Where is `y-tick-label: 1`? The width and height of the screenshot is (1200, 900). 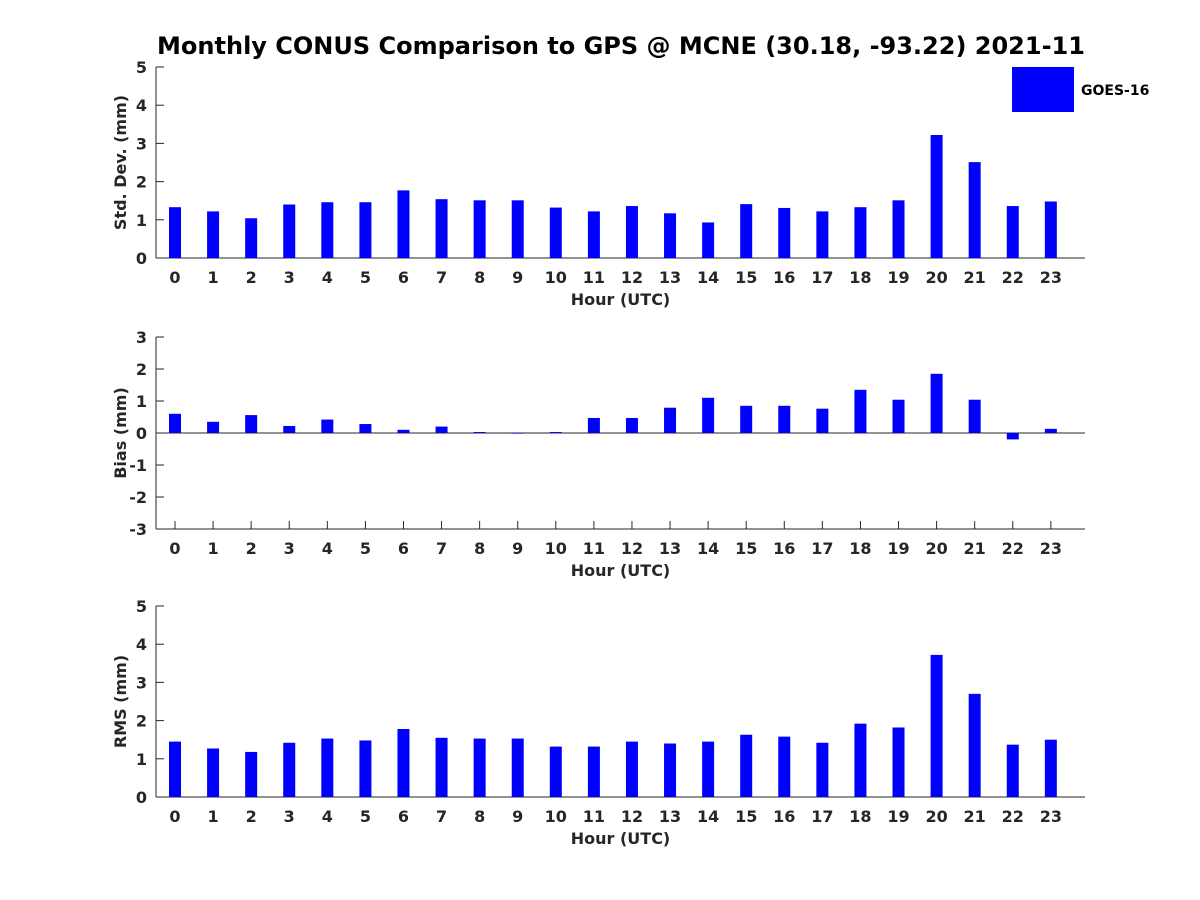
y-tick-label: 1 is located at coordinates (141, 759).